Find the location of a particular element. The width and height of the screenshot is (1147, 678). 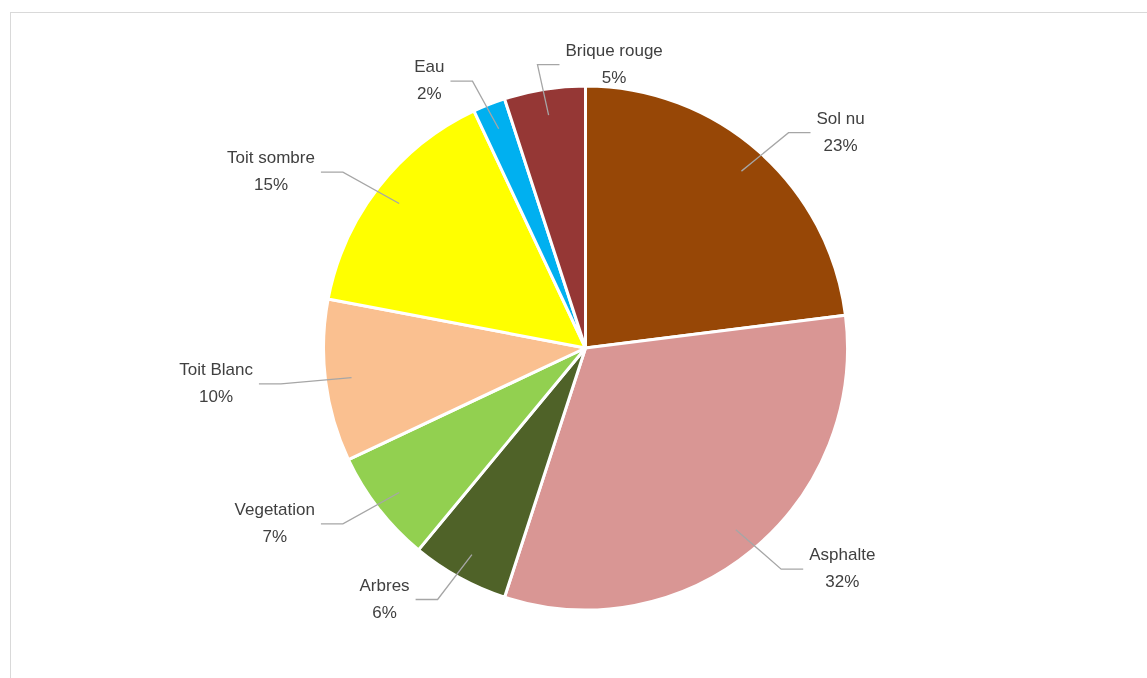

data-label: 5% is located at coordinates (614, 77).